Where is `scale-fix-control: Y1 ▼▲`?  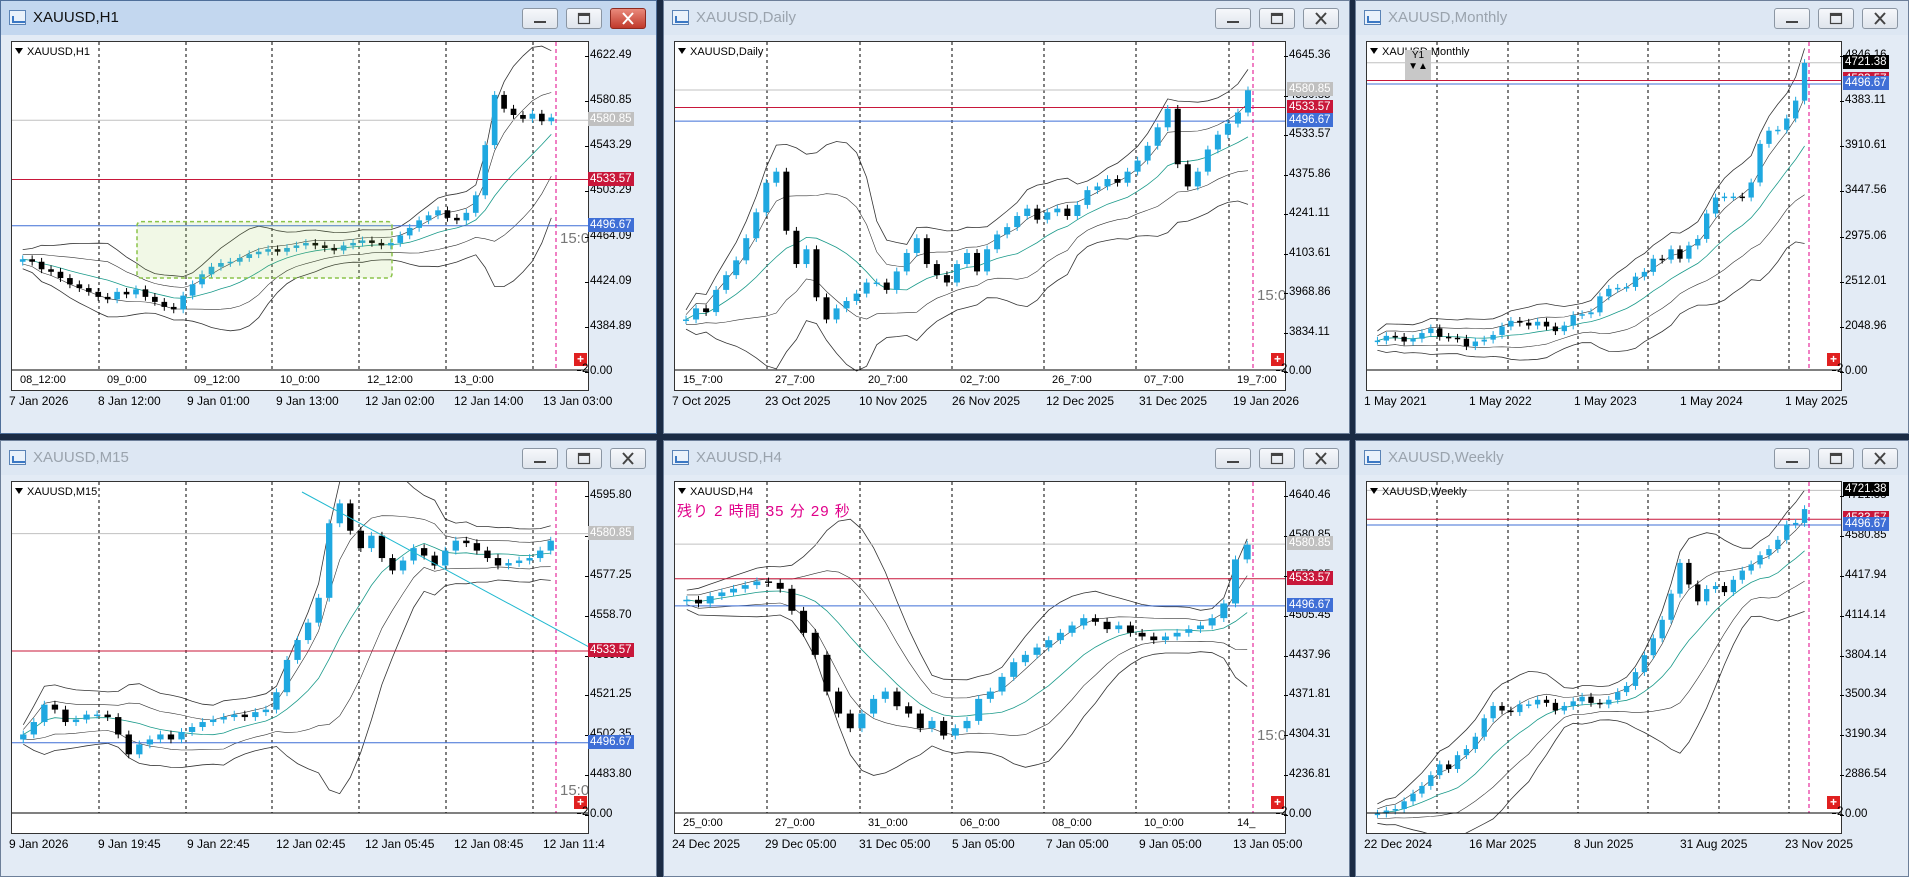
scale-fix-control: Y1 ▼▲ is located at coordinates (1418, 65).